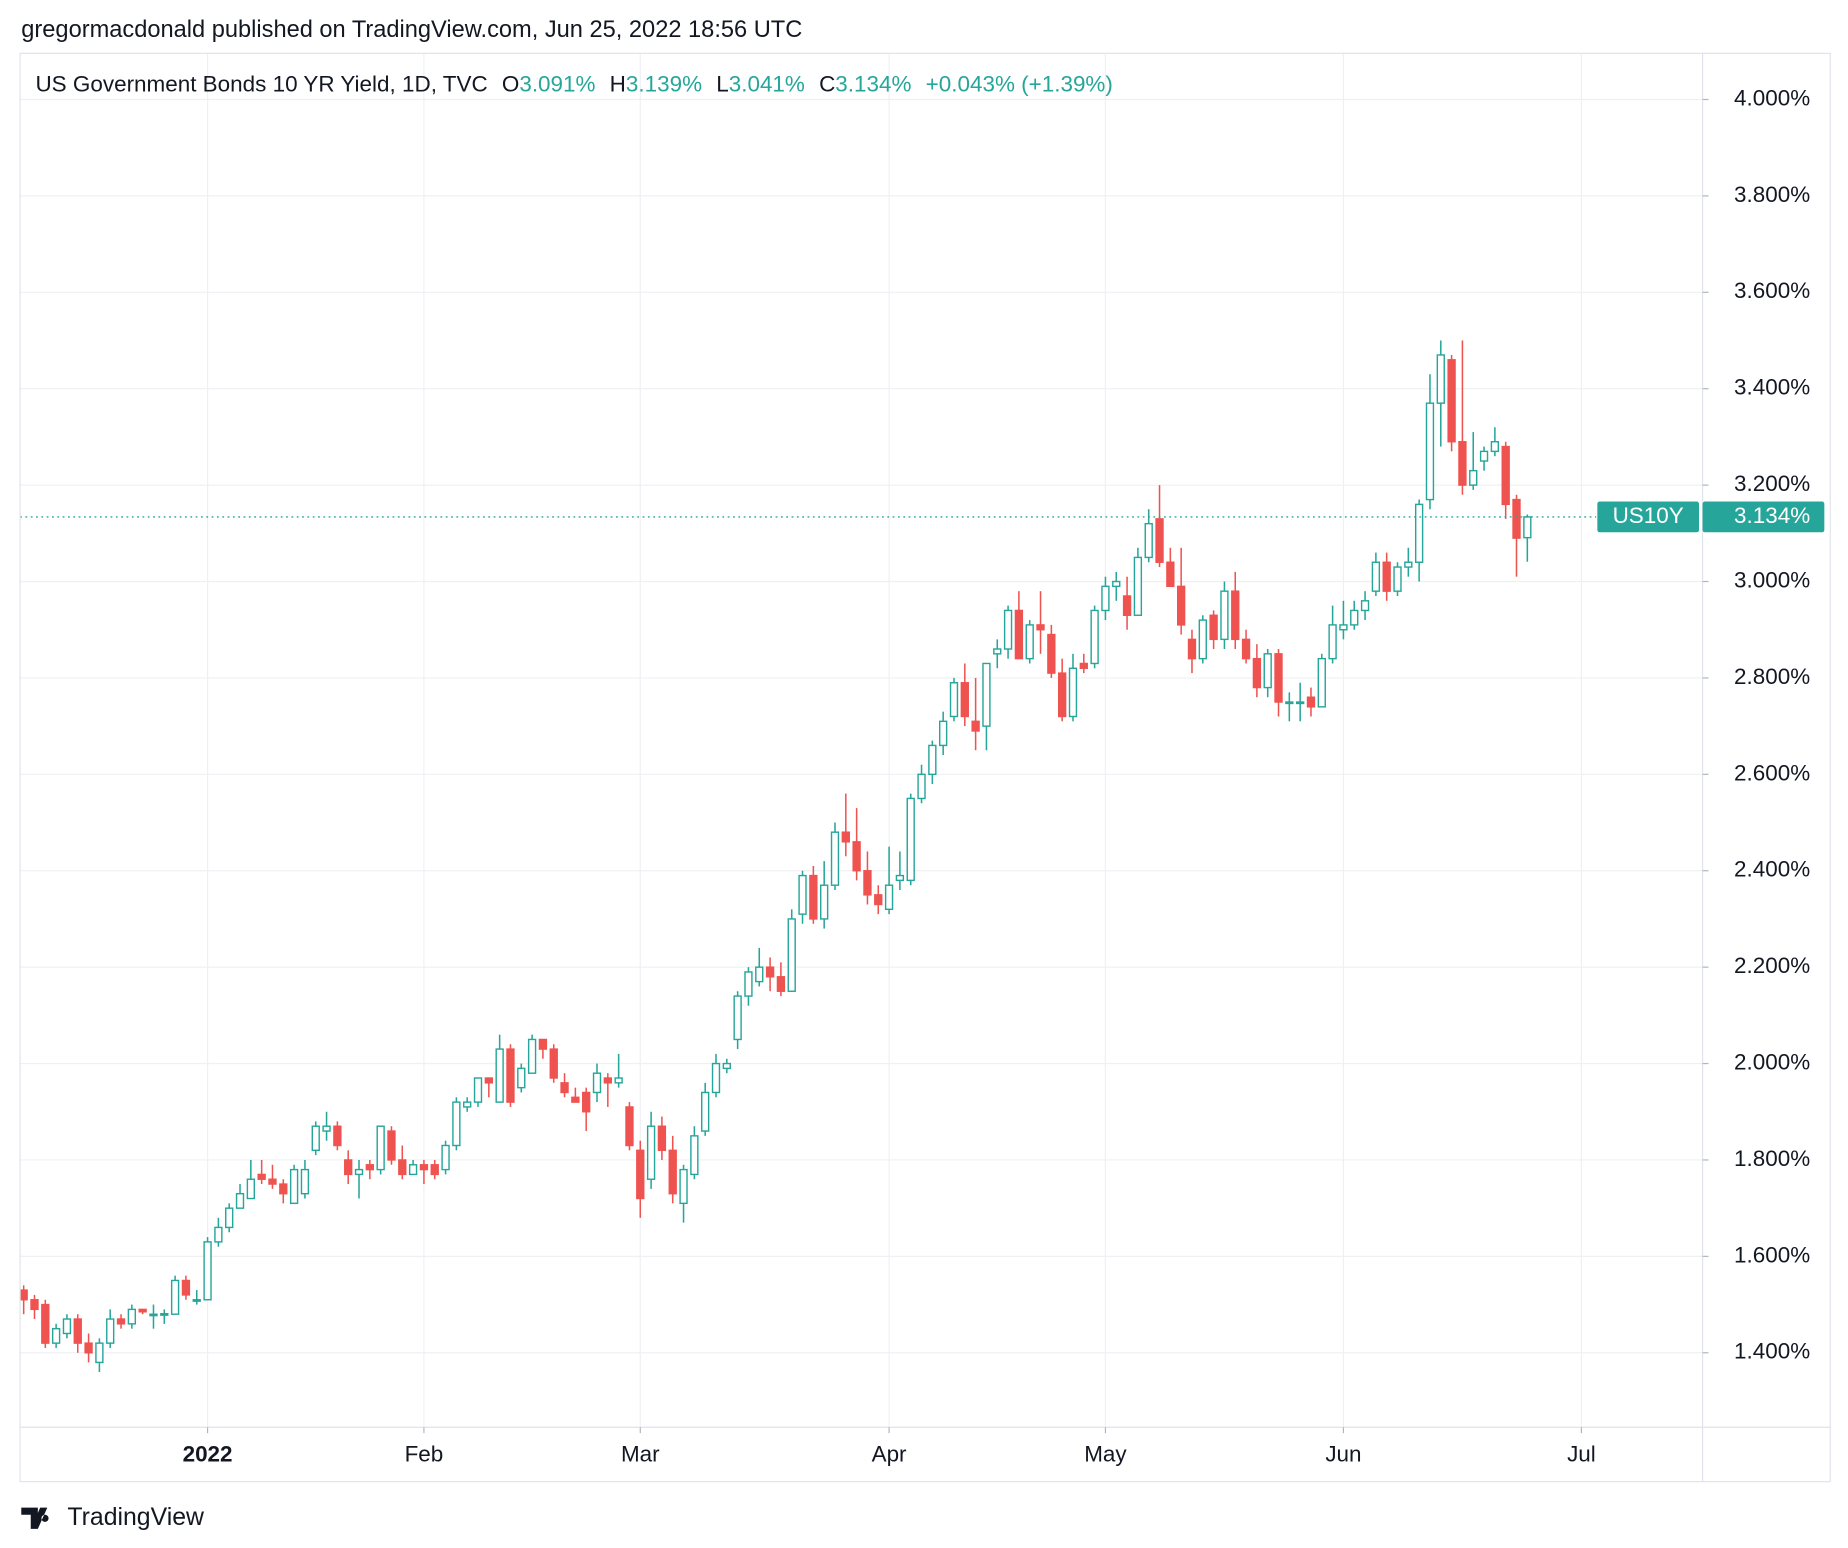  I want to click on legend-change: +0.043% (+1.39%), so click(1019, 83).